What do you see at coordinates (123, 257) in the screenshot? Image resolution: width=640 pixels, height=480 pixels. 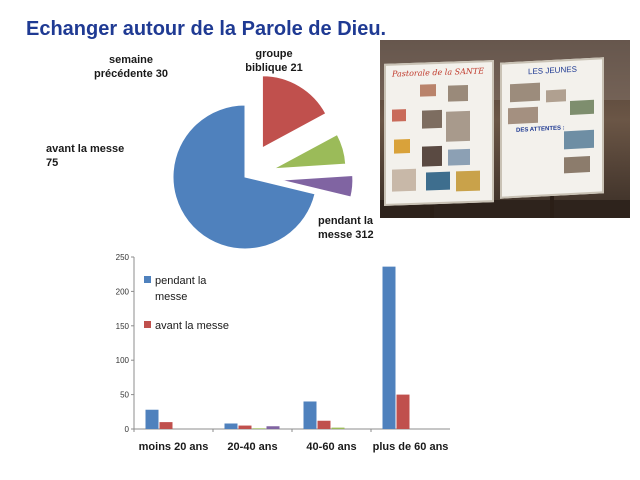 I see `y-tick-label: 250` at bounding box center [123, 257].